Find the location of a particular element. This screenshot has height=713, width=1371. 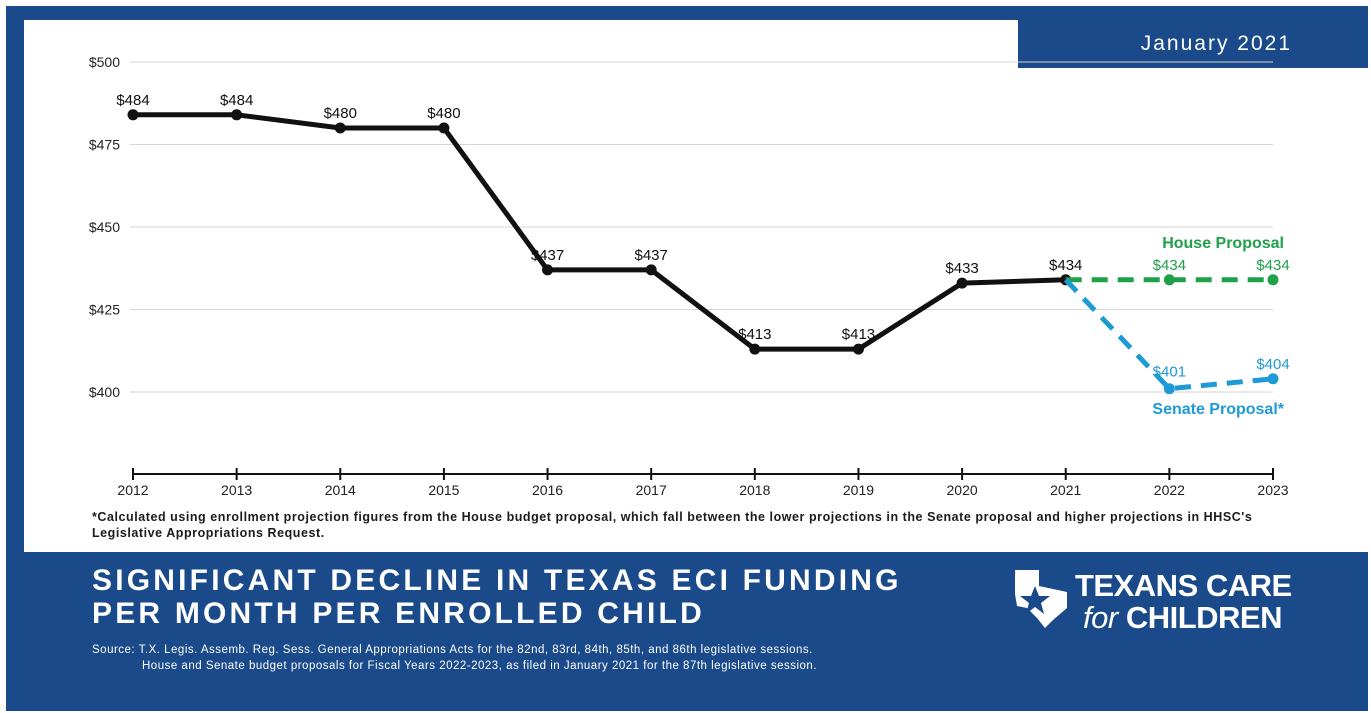

date-badge: January 2021 is located at coordinates (1193, 44).